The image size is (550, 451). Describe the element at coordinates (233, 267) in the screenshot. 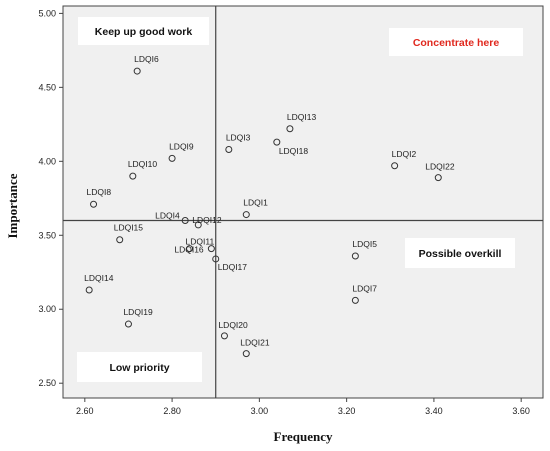

I see `point-label: LDQI17` at that location.